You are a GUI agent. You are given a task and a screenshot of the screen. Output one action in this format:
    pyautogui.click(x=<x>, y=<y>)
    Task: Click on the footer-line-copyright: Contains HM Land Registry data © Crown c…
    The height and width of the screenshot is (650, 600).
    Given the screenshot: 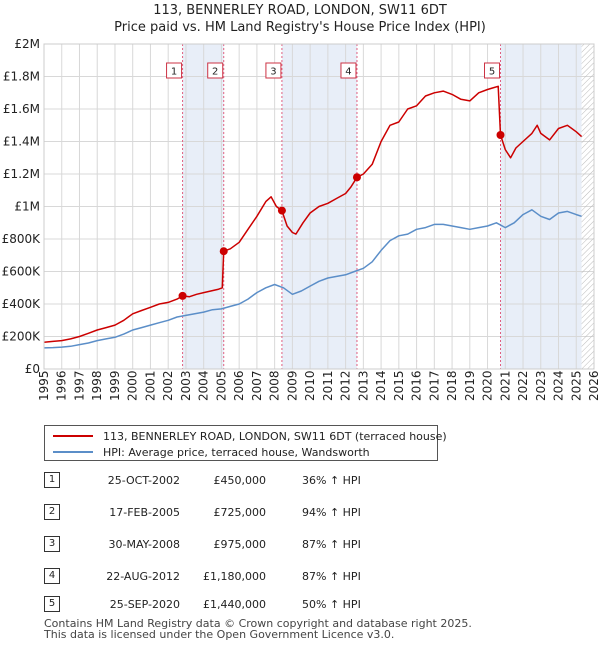 What is the action you would take?
    pyautogui.click(x=258, y=623)
    